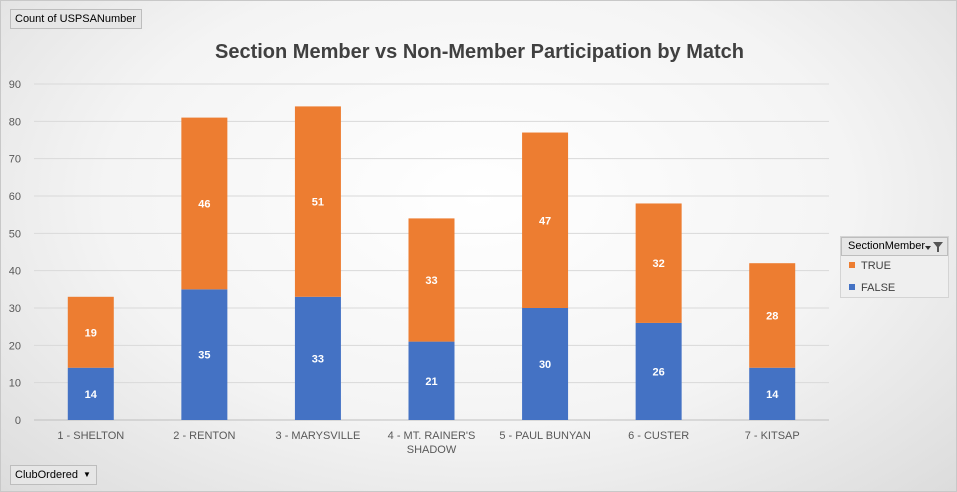  I want to click on x-tick-label: 5 - PAUL BUNYAN, so click(545, 436).